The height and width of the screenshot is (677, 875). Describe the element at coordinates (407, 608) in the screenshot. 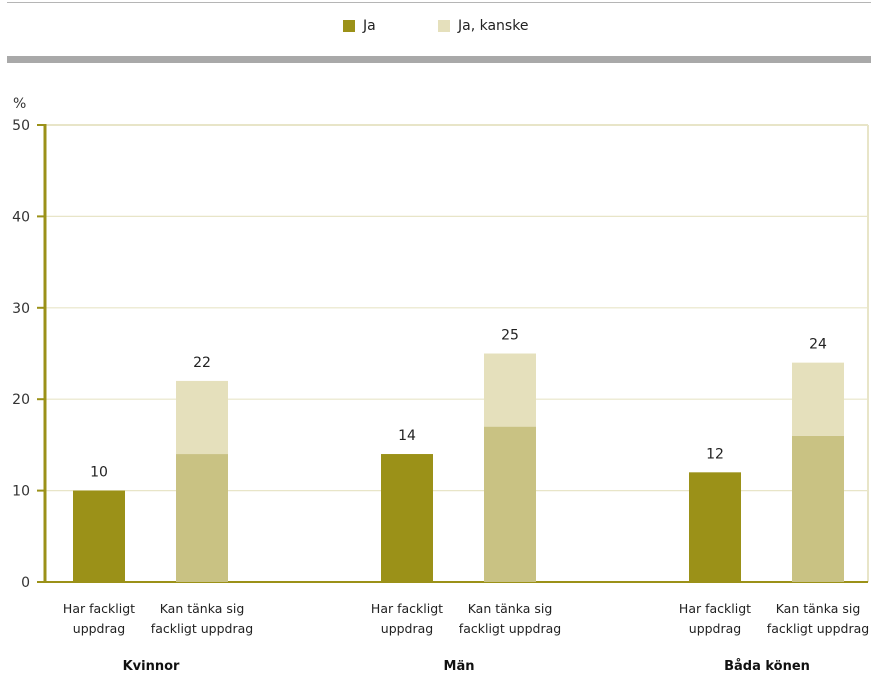

I see `category-label-1-0-line1: Har fackligt` at that location.